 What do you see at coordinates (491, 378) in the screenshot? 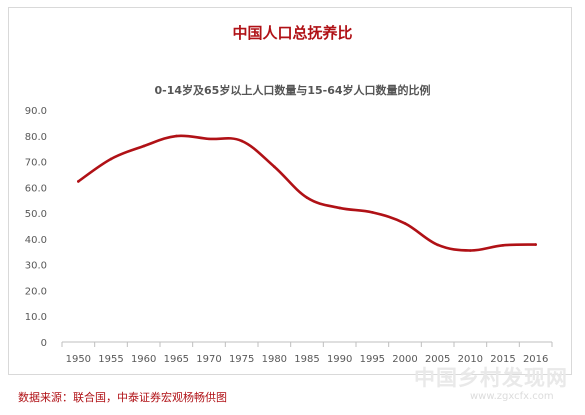
I see `watermark: 中国乡村发现网` at bounding box center [491, 378].